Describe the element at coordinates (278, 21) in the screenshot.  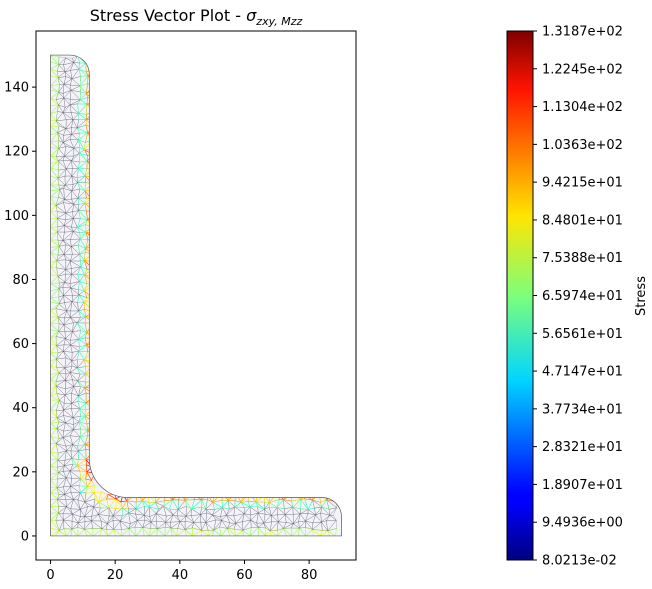
I see `title-subscript: zxy, Mzz` at that location.